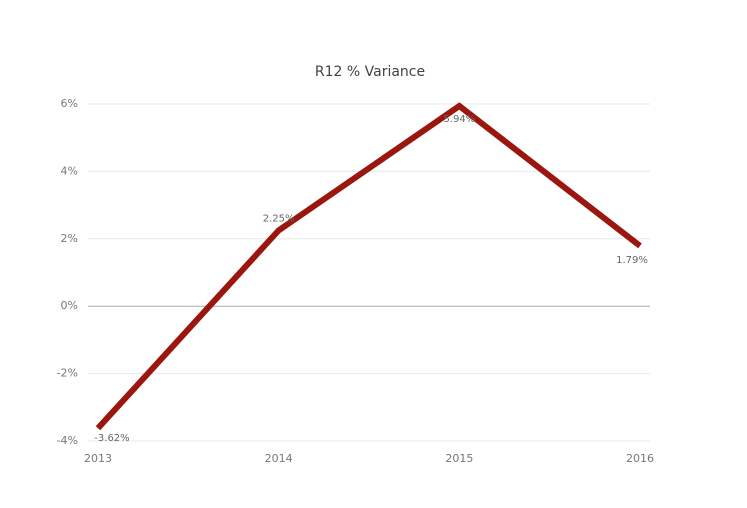 This screenshot has width=747, height=508. I want to click on y-tick-label: -4%, so click(67, 440).